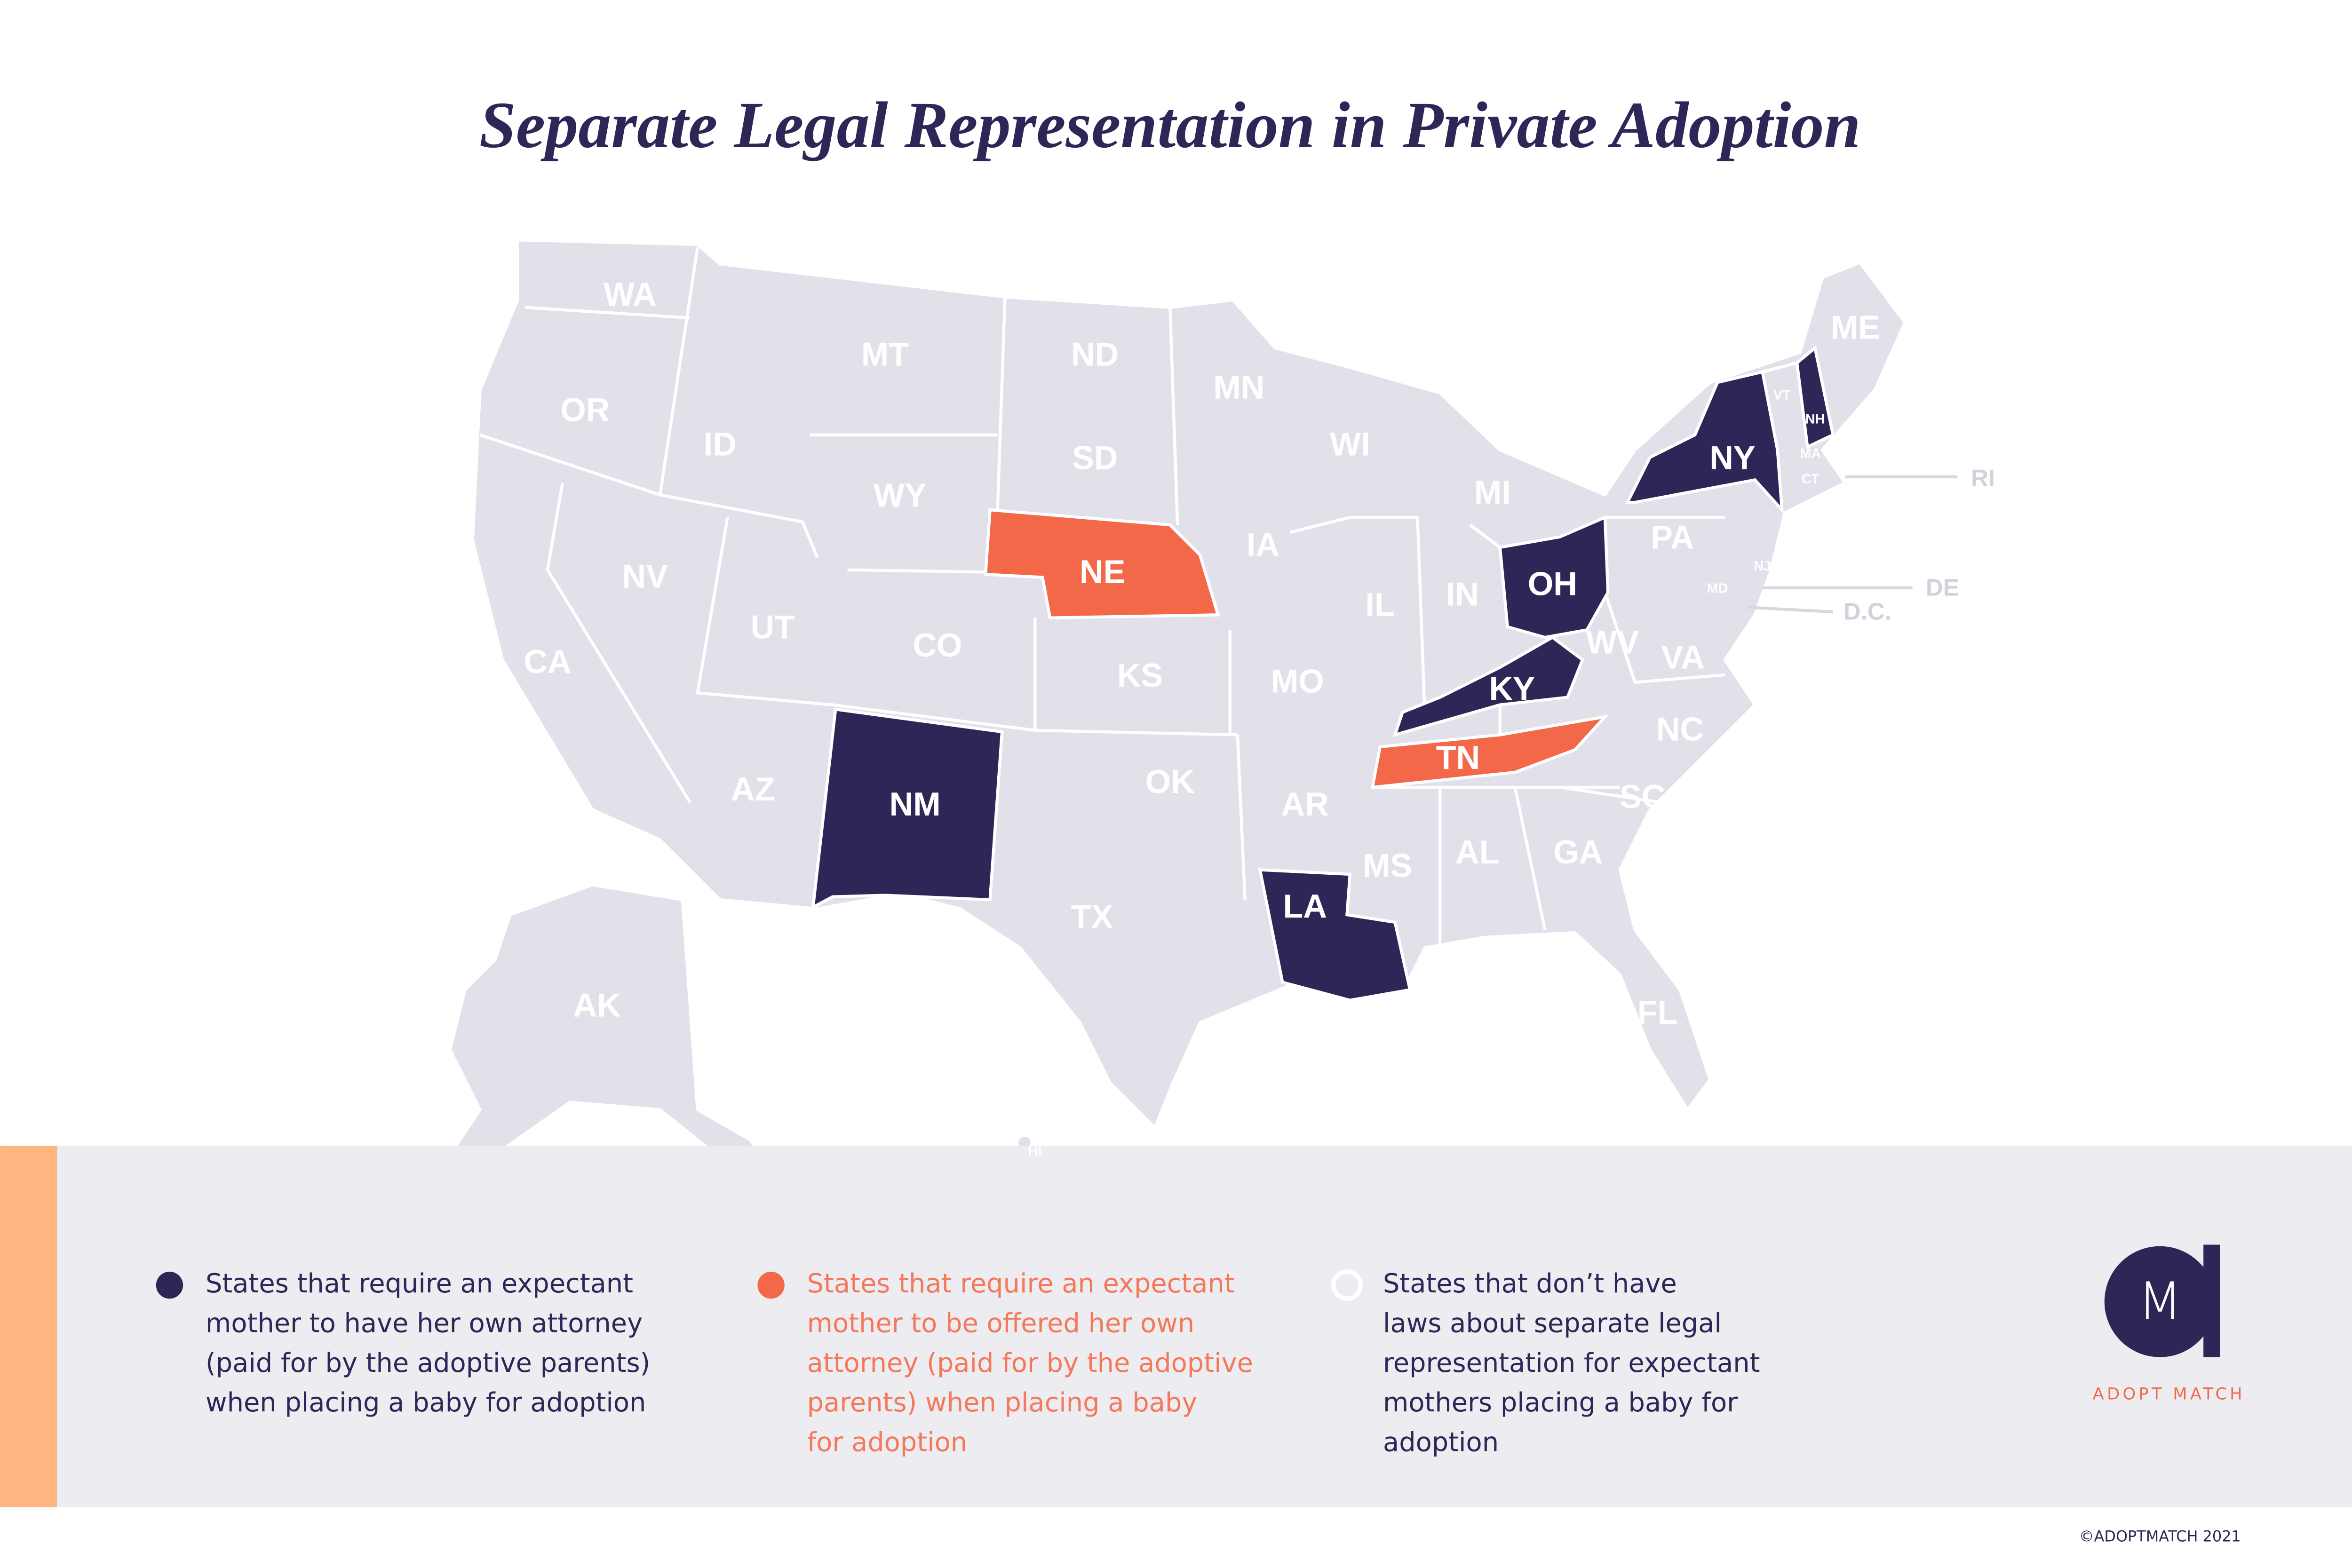 This screenshot has height=1568, width=2352. What do you see at coordinates (1477, 852) in the screenshot?
I see `state-label: AL` at bounding box center [1477, 852].